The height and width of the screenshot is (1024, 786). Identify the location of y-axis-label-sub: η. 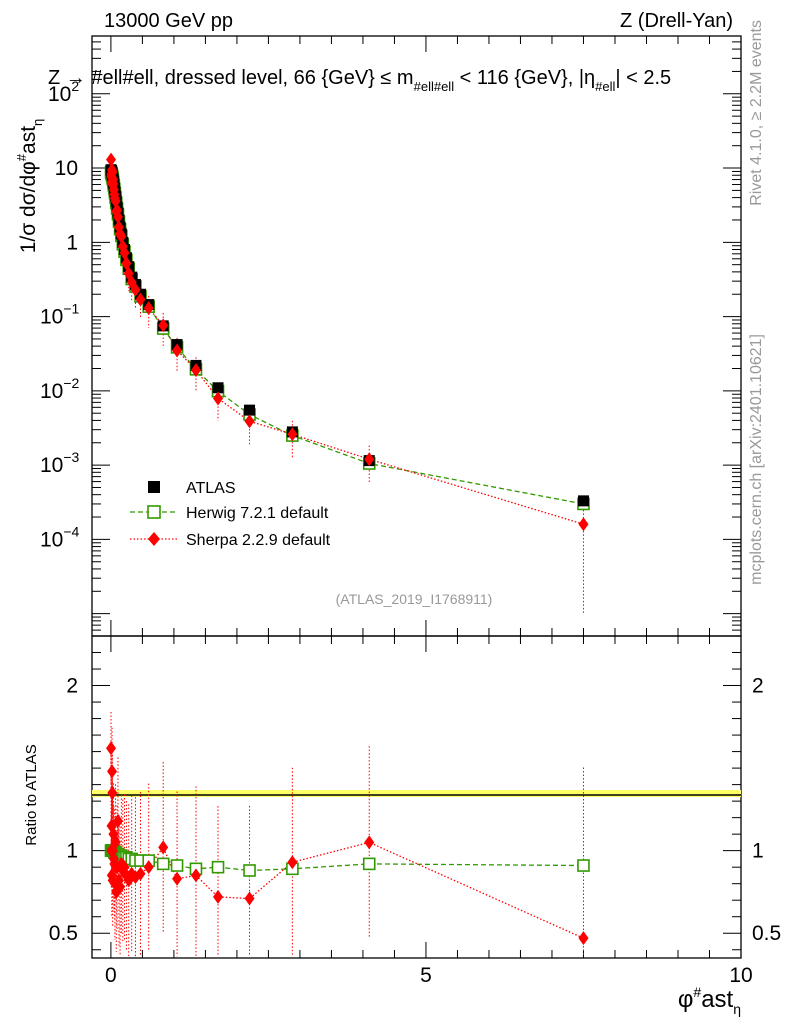
(37, 122).